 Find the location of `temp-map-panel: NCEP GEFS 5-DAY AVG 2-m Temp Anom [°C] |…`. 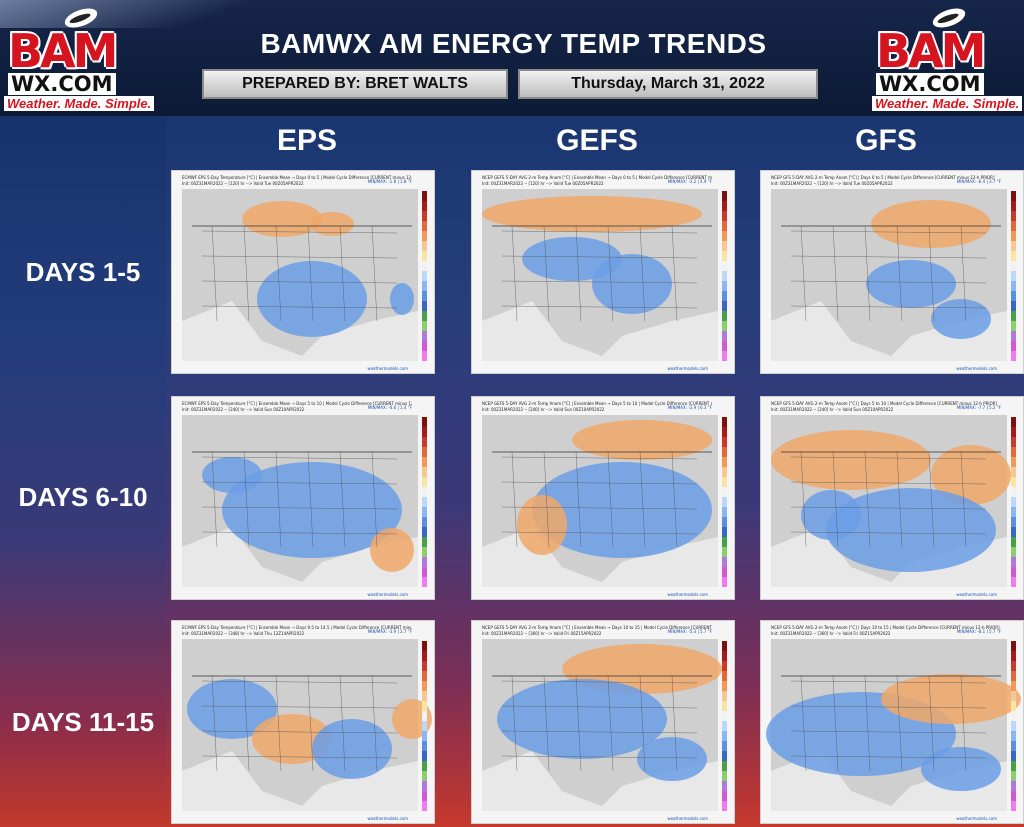

temp-map-panel: NCEP GEFS 5-DAY AVG 2-m Temp Anom [°C] |… is located at coordinates (603, 722).